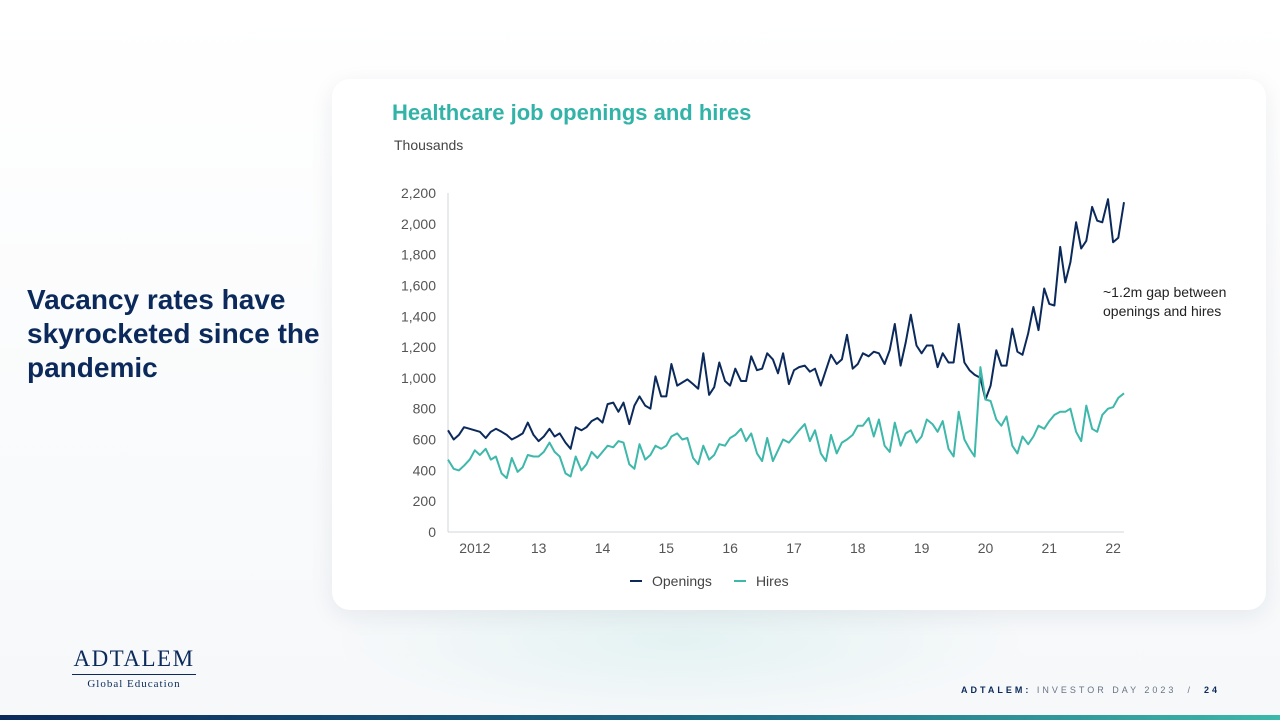 This screenshot has width=1280, height=720. What do you see at coordinates (1106, 690) in the screenshot?
I see `footer-event: INVESTOR DAY 2023` at bounding box center [1106, 690].